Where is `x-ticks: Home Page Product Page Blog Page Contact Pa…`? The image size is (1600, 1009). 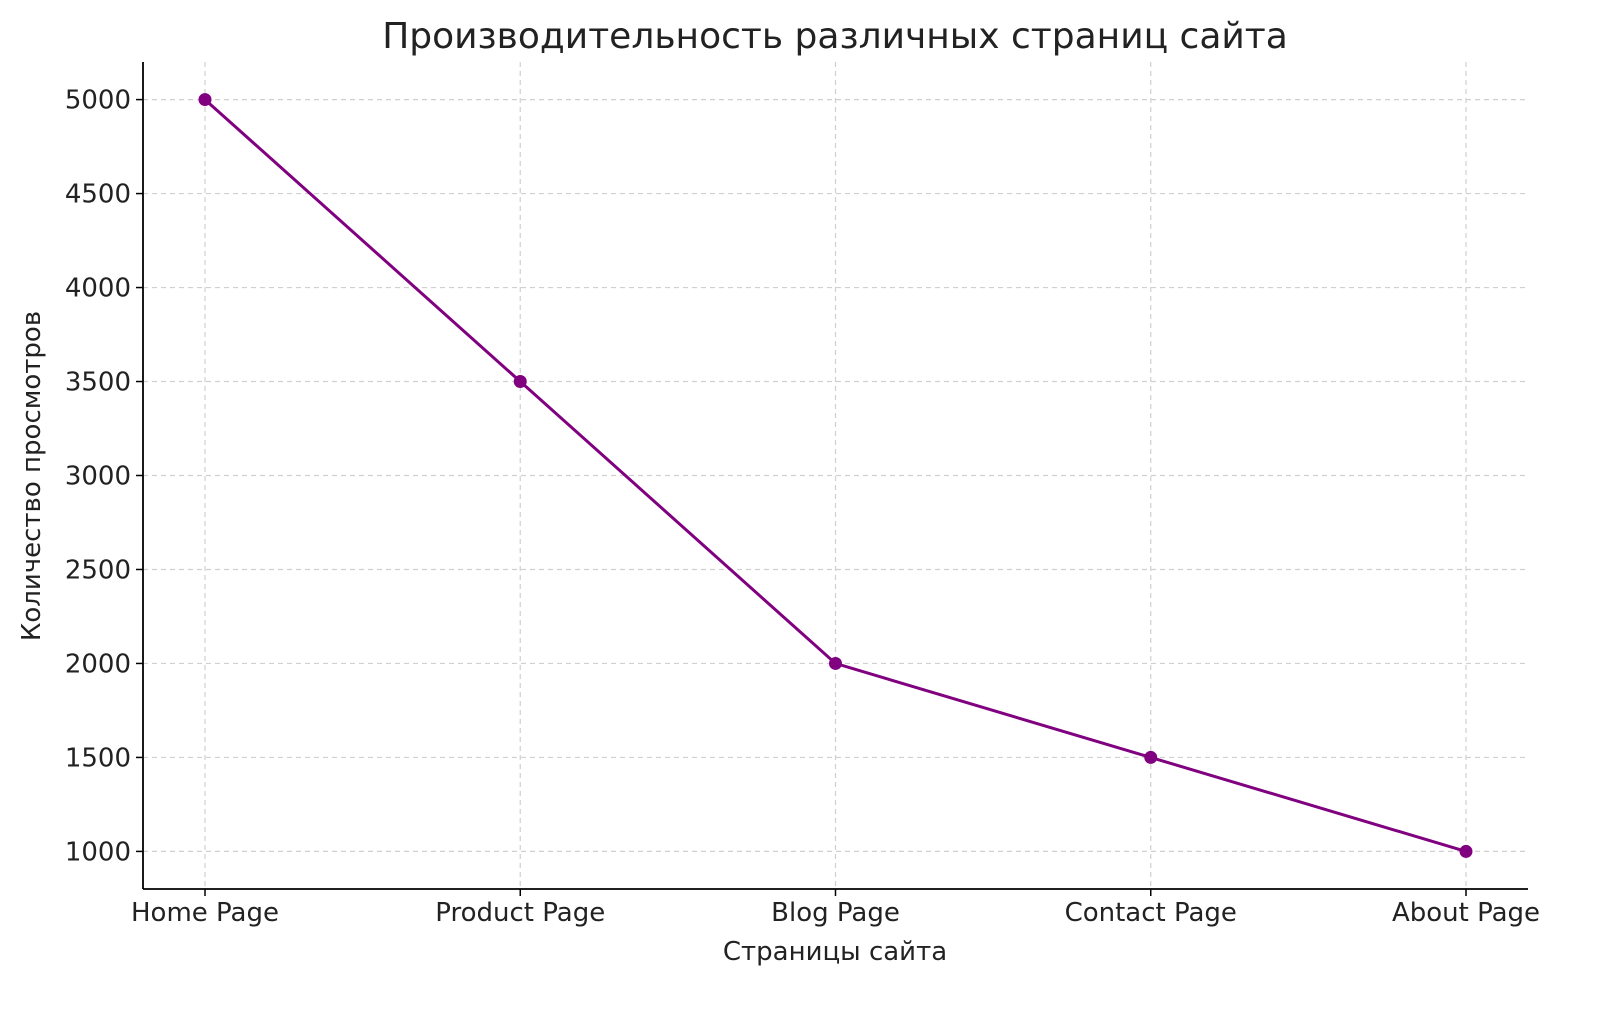
x-ticks: Home Page Product Page Blog Page Contact Pa… is located at coordinates (835, 908).